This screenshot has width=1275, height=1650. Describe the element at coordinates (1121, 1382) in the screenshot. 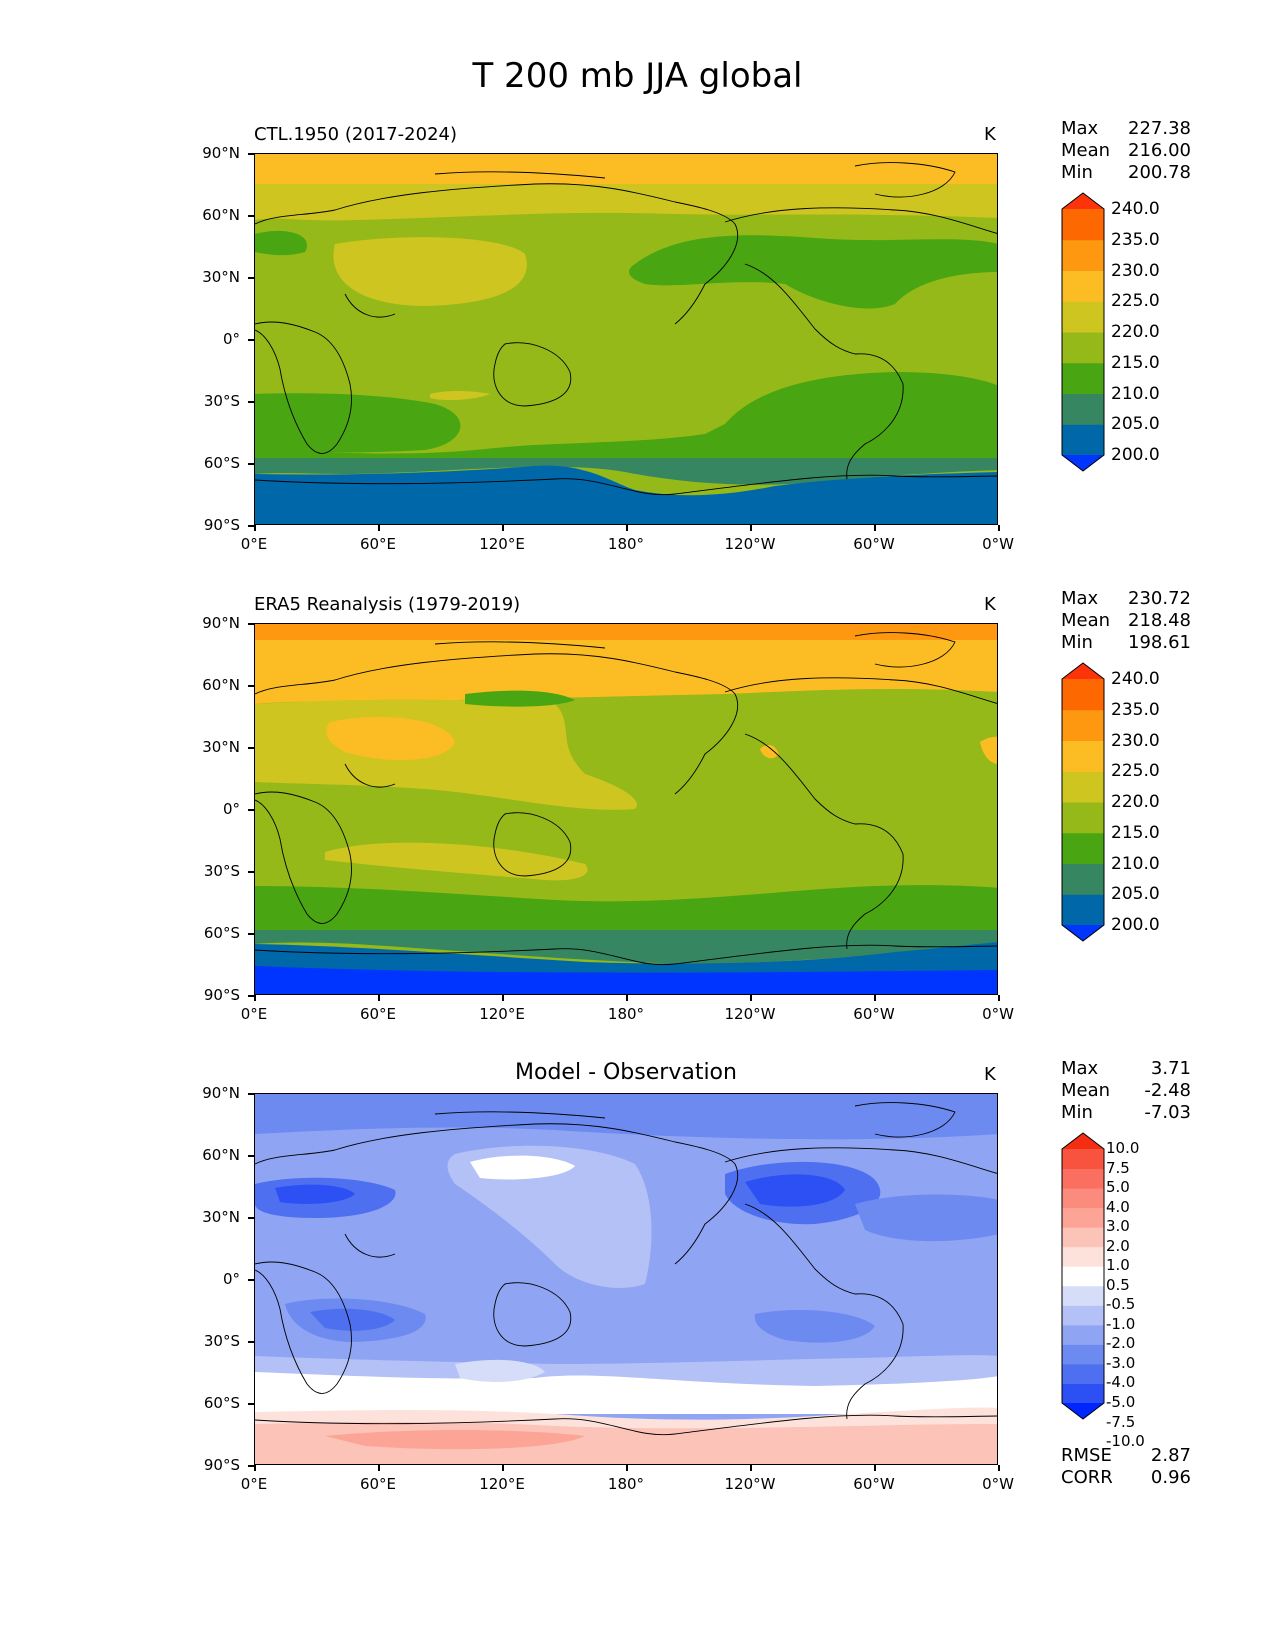

I see `colorbar-tick-label: -4.0` at that location.